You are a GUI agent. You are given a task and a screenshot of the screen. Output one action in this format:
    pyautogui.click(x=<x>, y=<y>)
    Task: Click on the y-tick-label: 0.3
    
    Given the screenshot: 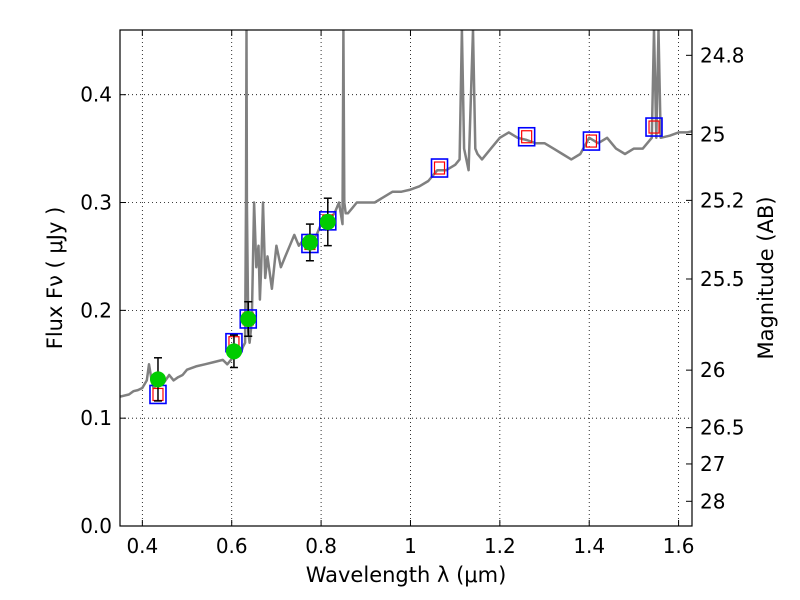 What is the action you would take?
    pyautogui.click(x=96, y=203)
    